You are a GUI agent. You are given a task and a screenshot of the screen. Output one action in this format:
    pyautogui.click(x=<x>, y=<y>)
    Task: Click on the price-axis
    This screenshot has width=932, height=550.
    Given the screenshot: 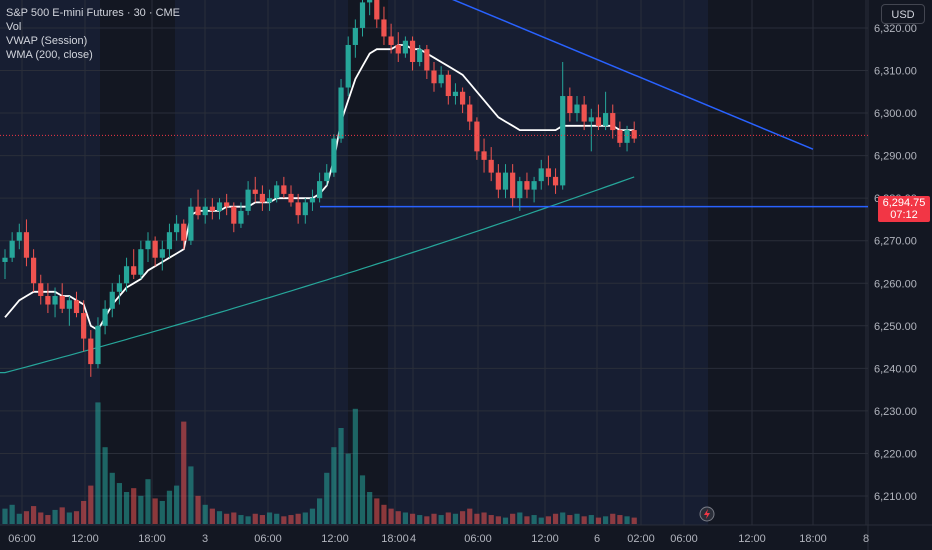 What is the action you would take?
    pyautogui.click(x=900, y=275)
    